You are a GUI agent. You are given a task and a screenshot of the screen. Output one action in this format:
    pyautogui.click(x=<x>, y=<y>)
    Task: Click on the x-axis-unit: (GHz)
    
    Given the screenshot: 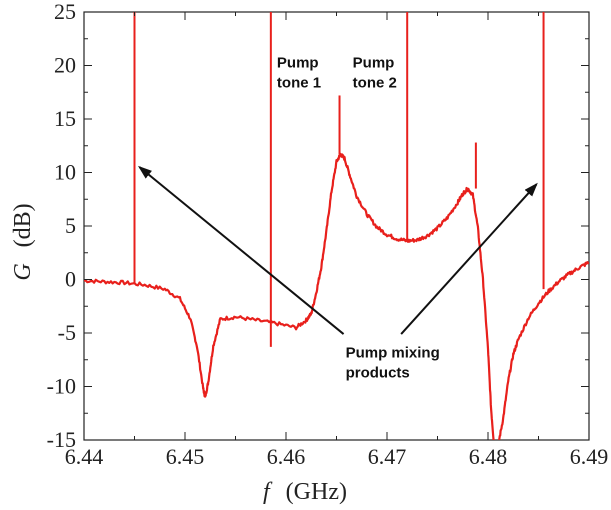 What is the action you would take?
    pyautogui.click(x=316, y=492)
    